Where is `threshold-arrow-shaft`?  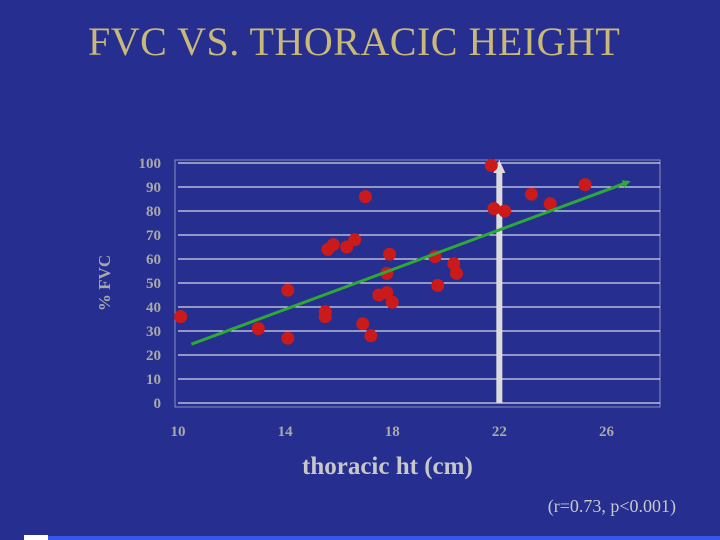
threshold-arrow-shaft is located at coordinates (499, 286).